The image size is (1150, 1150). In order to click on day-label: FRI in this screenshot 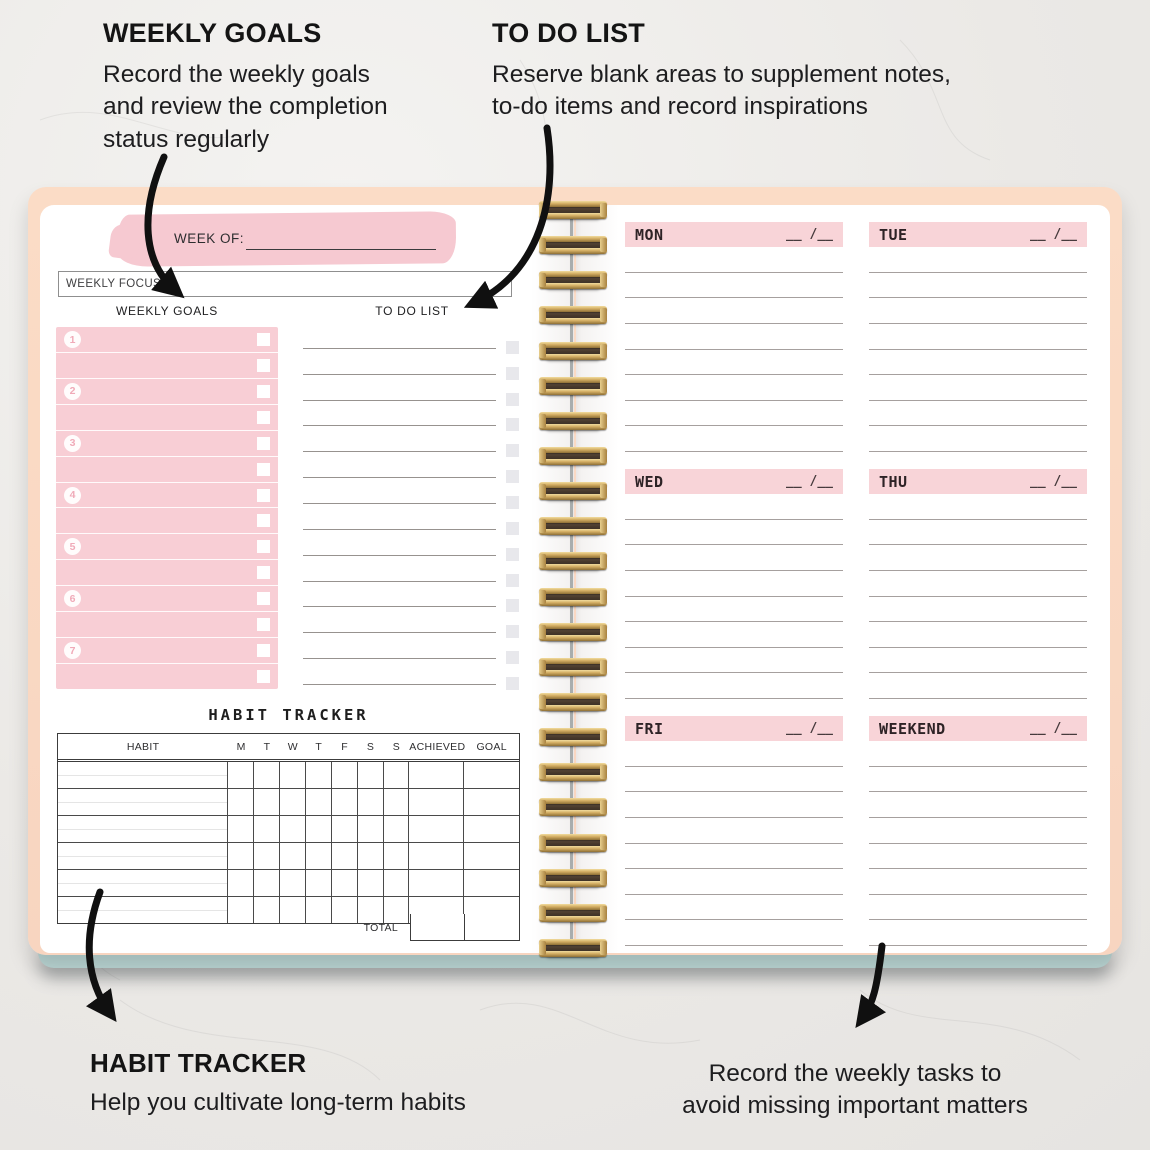, I will do `click(649, 728)`.